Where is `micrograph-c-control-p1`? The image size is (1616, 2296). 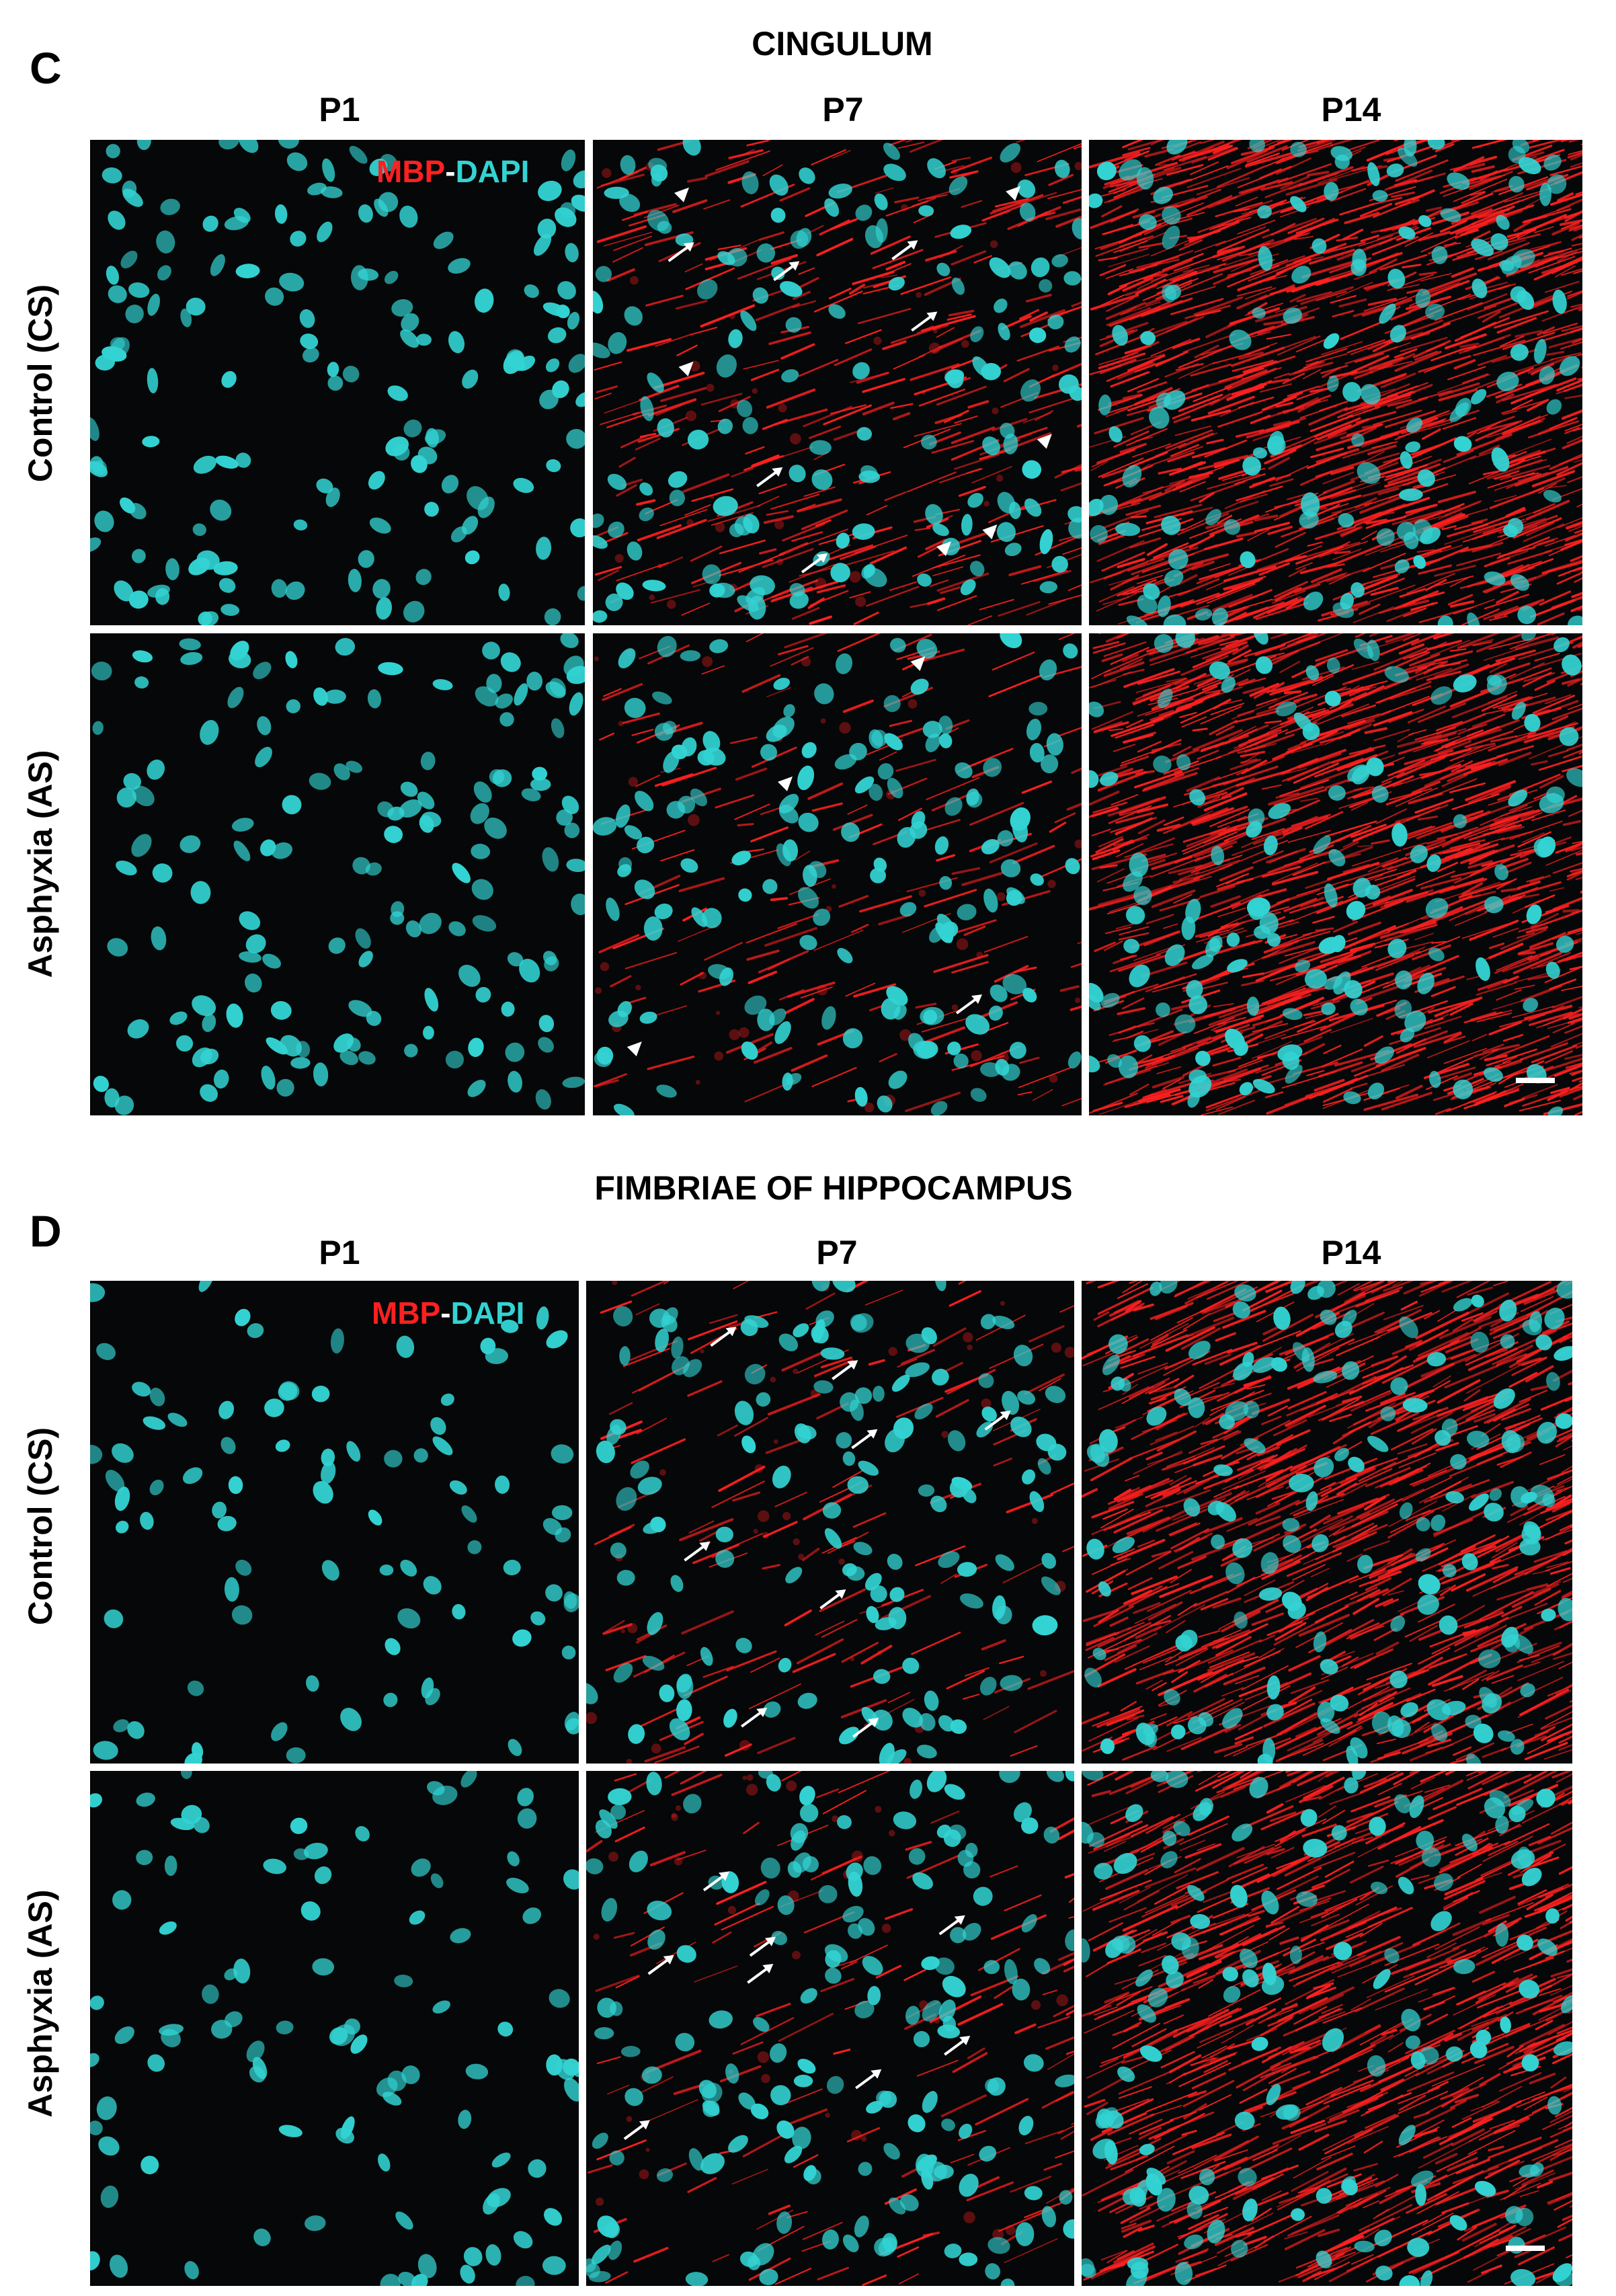 micrograph-c-control-p1 is located at coordinates (337, 382).